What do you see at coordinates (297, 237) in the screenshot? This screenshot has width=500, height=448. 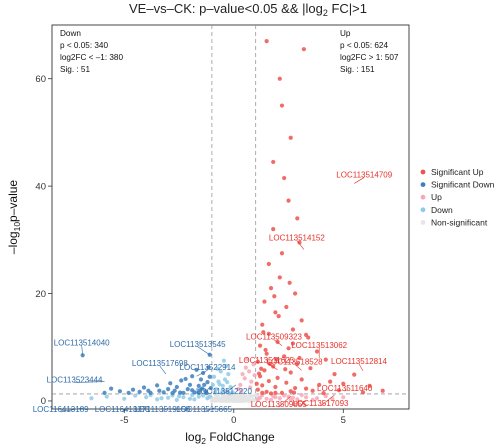 I see `gene-label: LOC113514152` at bounding box center [297, 237].